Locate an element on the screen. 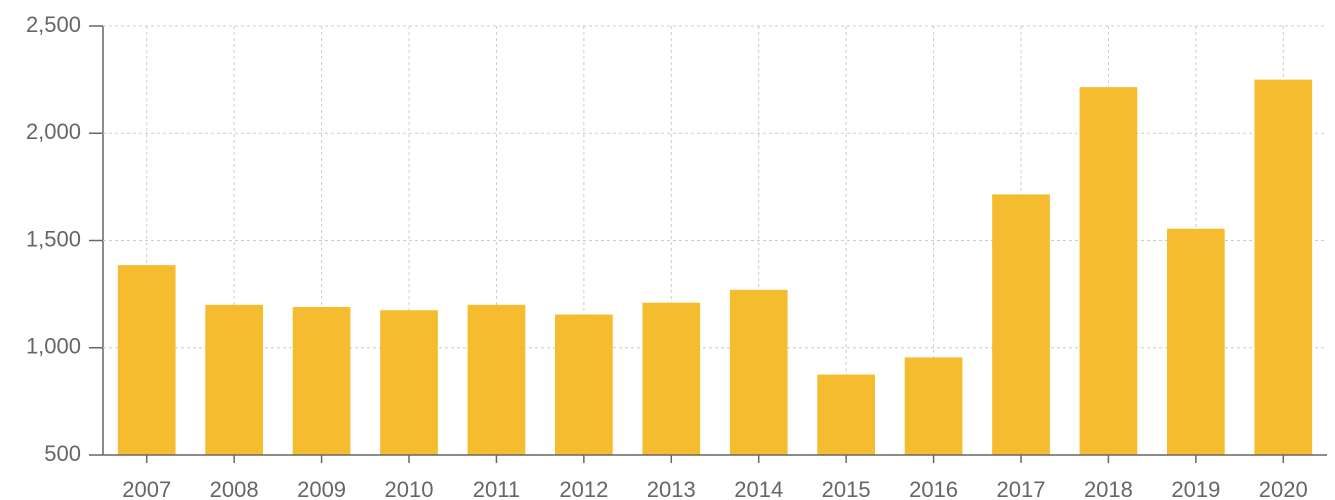 The width and height of the screenshot is (1335, 500). x-tick-label: 2018 is located at coordinates (1108, 488).